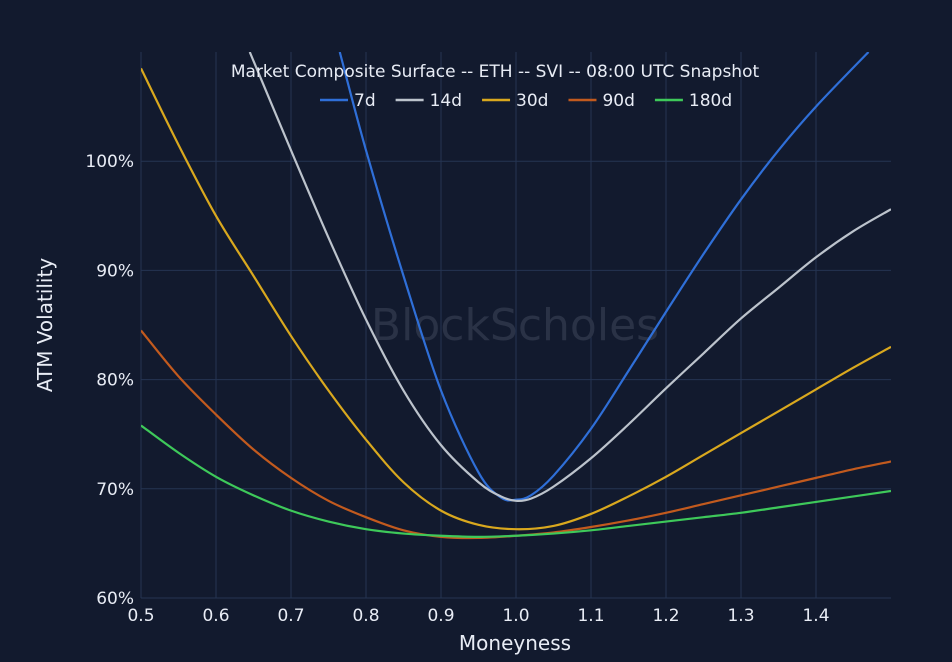 The width and height of the screenshot is (952, 662). I want to click on y-tick-label: 70%, so click(115, 490).